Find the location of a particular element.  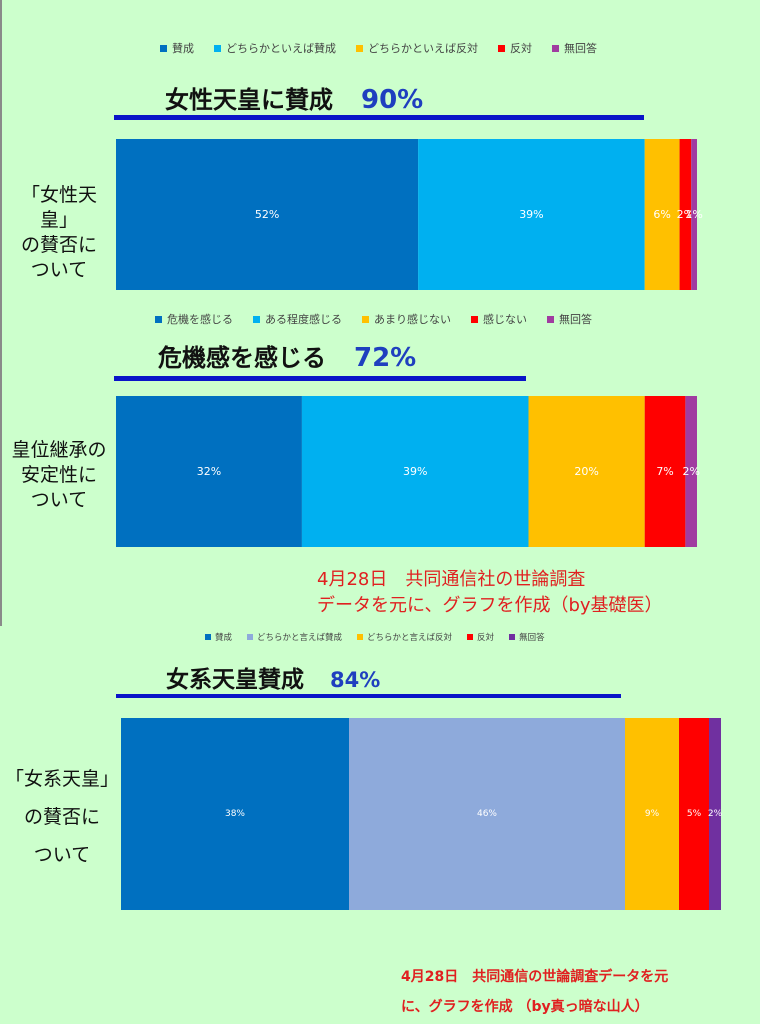

legend-item: どちらかと言えば賛成 is located at coordinates (294, 637).